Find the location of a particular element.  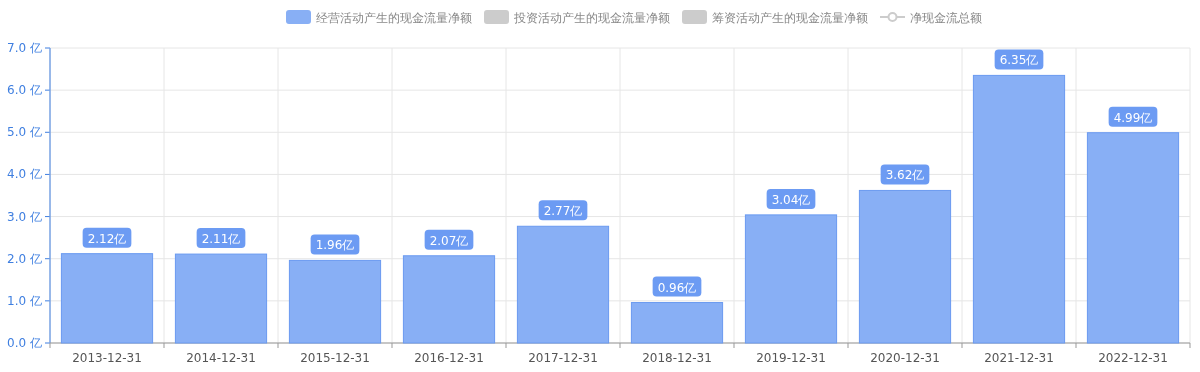

data-label: 1.96亿 is located at coordinates (335, 245).